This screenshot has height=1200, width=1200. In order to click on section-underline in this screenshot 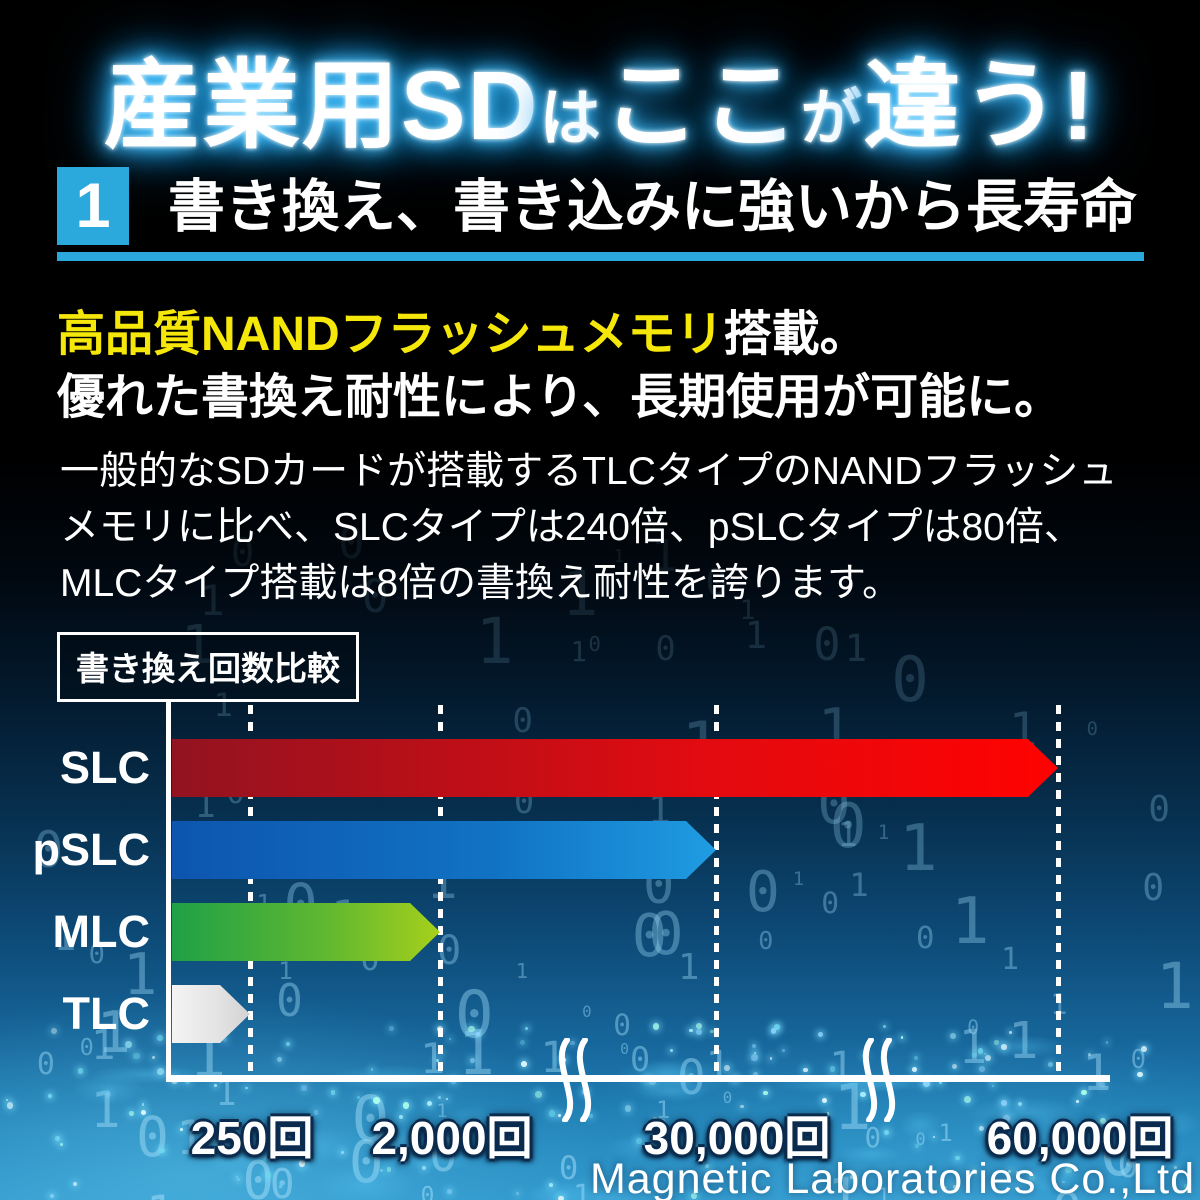, I will do `click(600, 256)`.